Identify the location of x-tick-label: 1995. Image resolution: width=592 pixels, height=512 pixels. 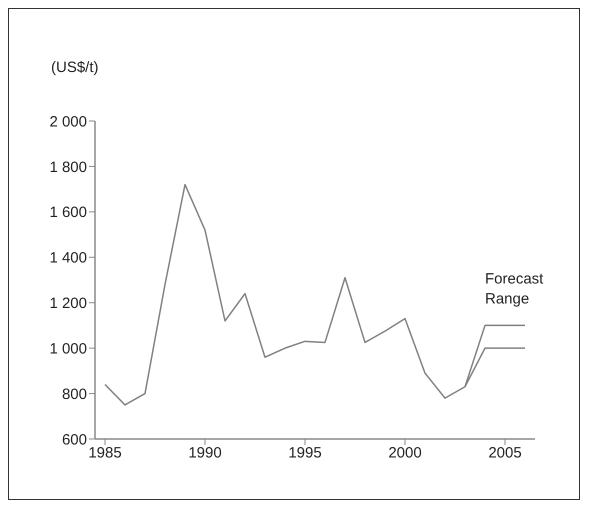
(305, 453).